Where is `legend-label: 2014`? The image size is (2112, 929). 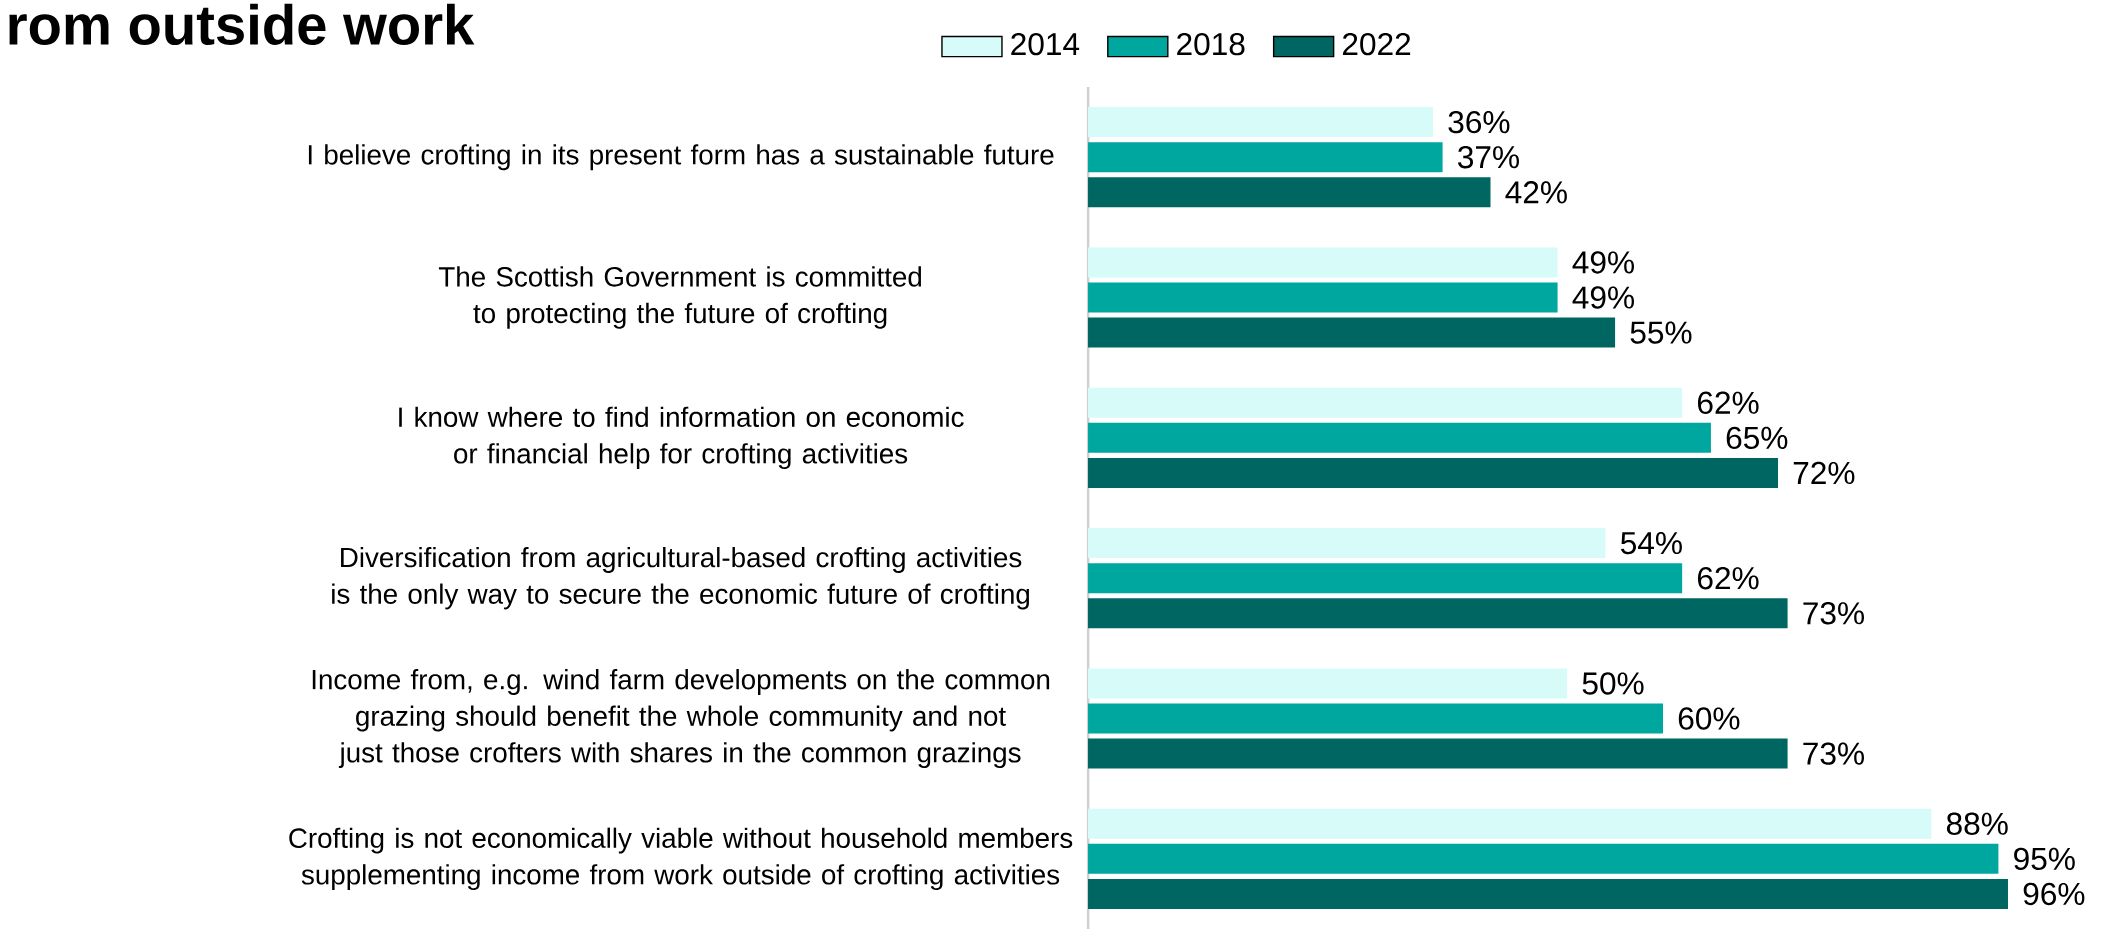
legend-label: 2014 is located at coordinates (1045, 44).